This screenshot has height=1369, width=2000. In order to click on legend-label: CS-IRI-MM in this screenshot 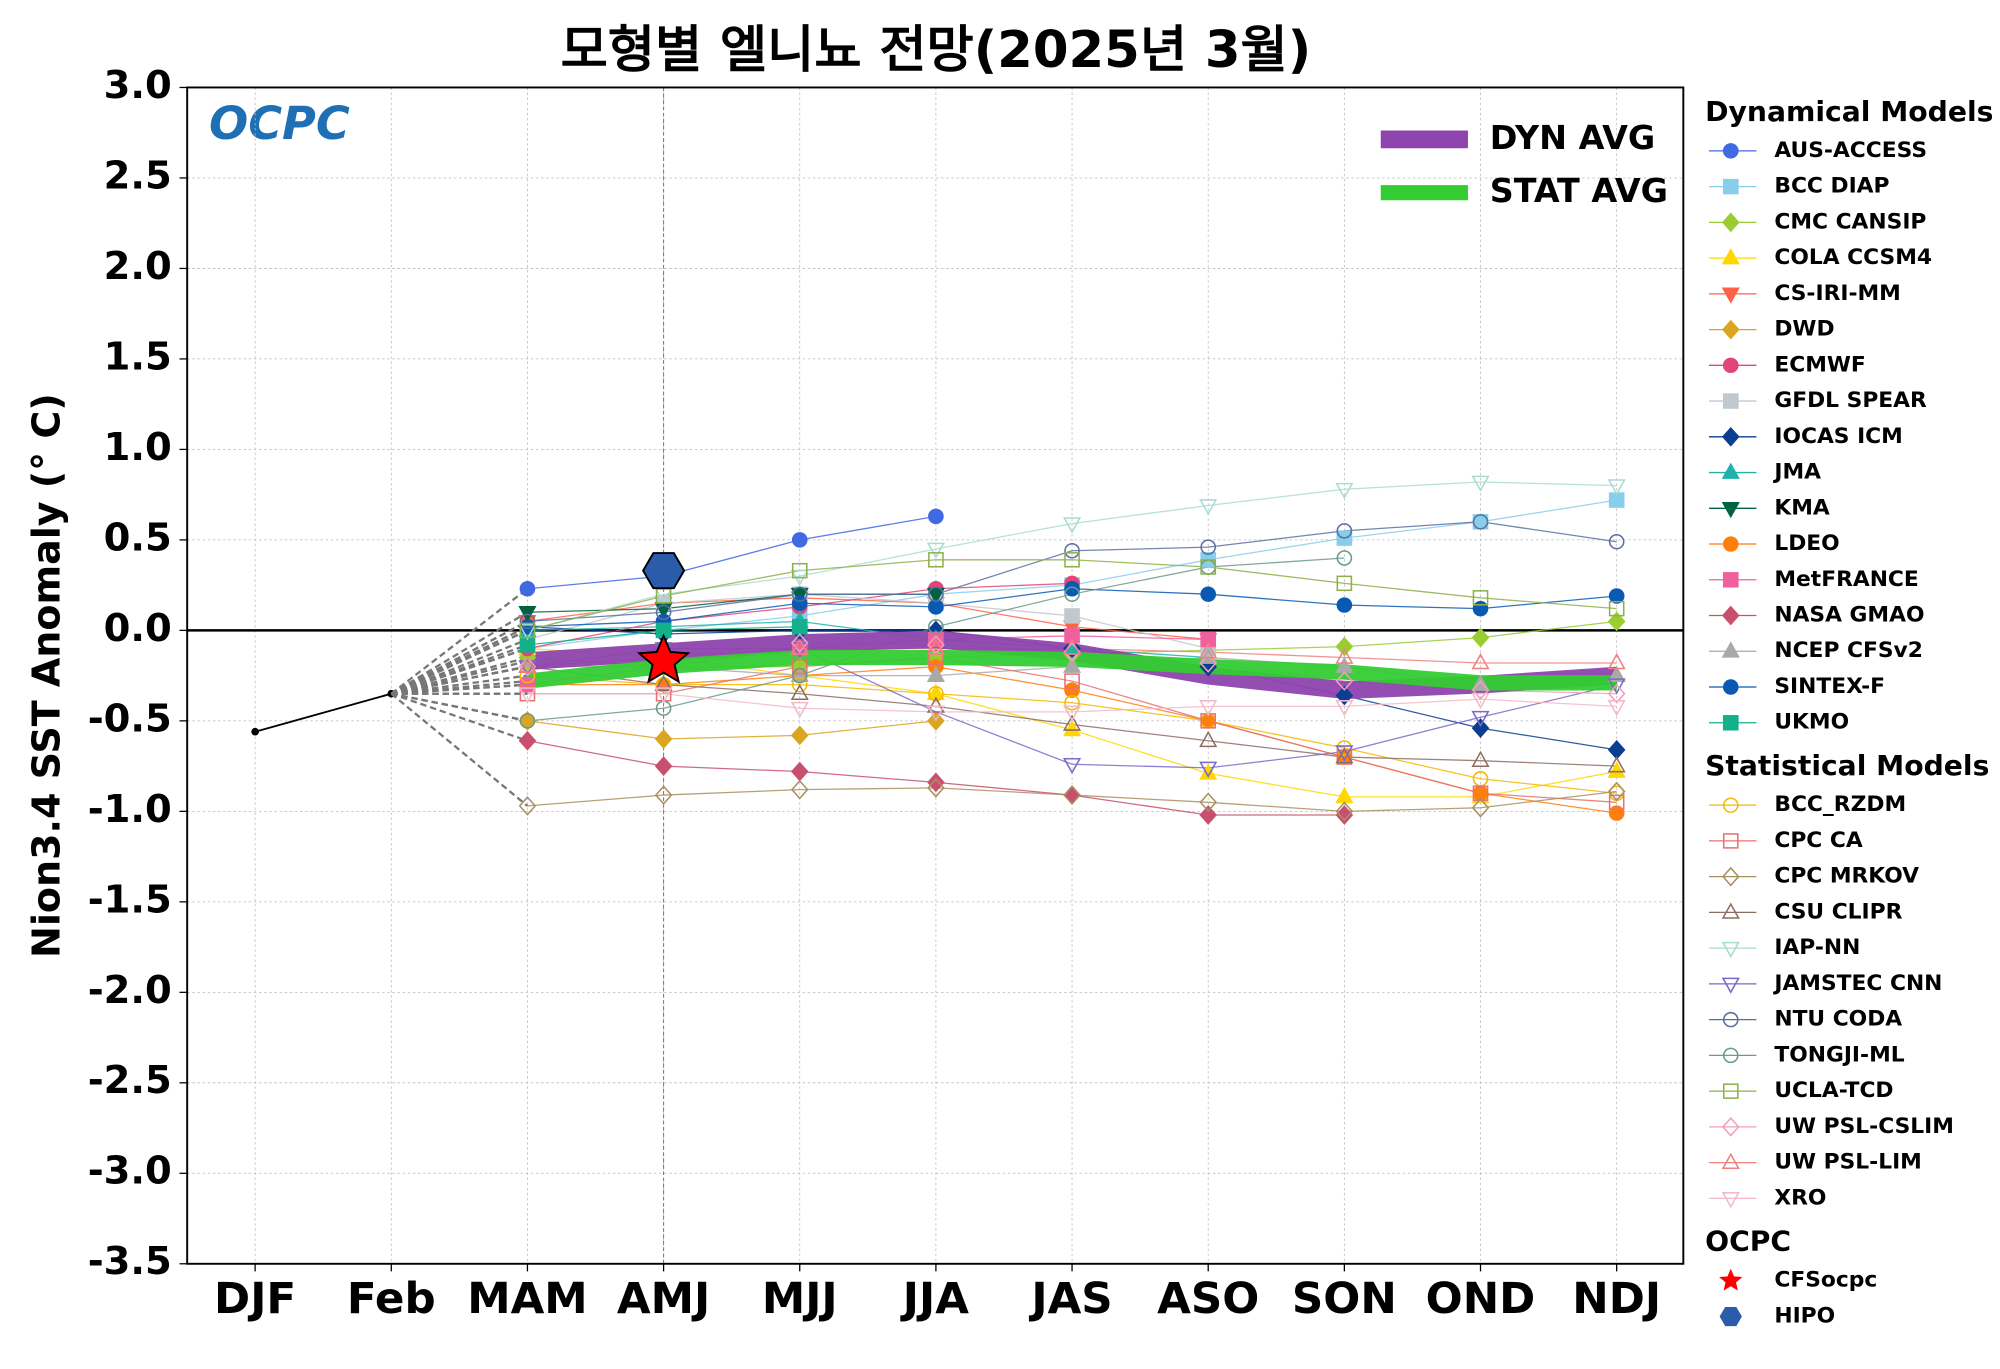, I will do `click(1837, 293)`.